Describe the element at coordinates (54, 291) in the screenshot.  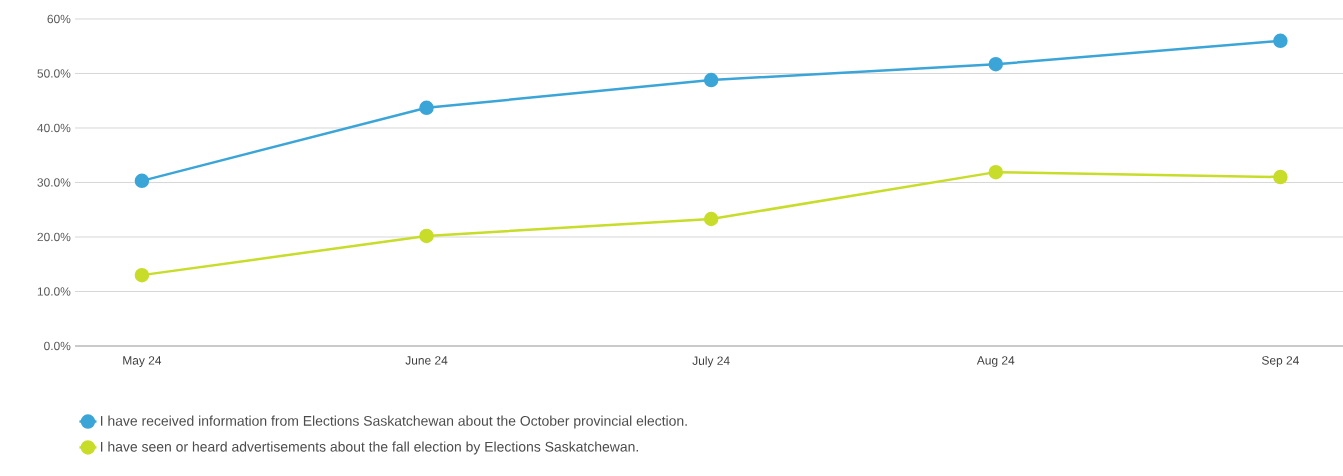
I see `y-tick-label: 10.0%` at that location.